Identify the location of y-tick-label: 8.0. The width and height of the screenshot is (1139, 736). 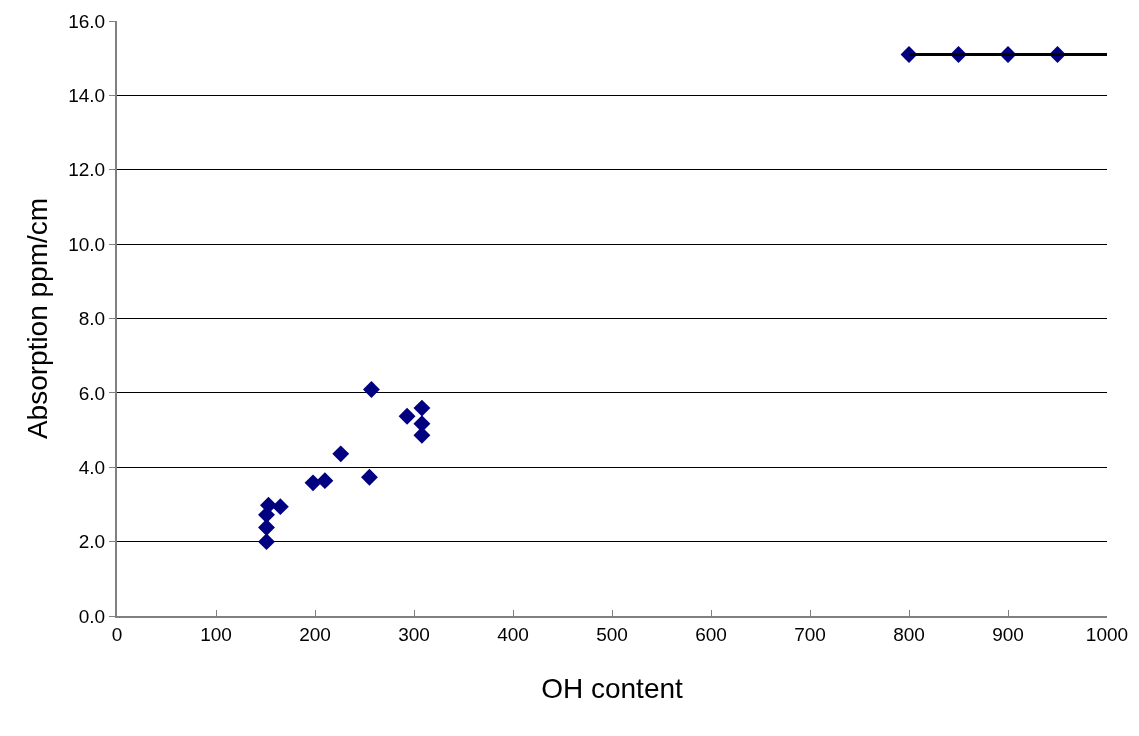
(92, 319).